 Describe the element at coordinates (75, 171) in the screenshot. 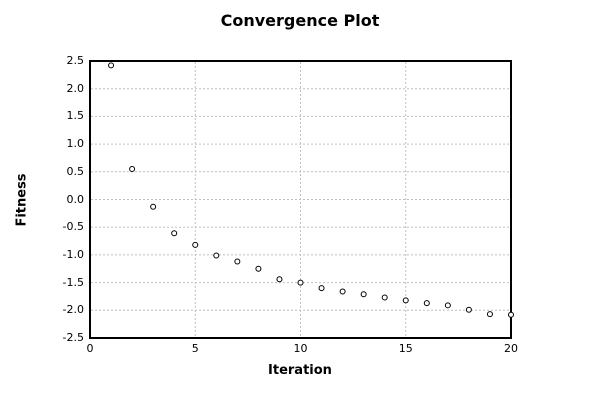

I see `y-tick-label: 0.5` at that location.